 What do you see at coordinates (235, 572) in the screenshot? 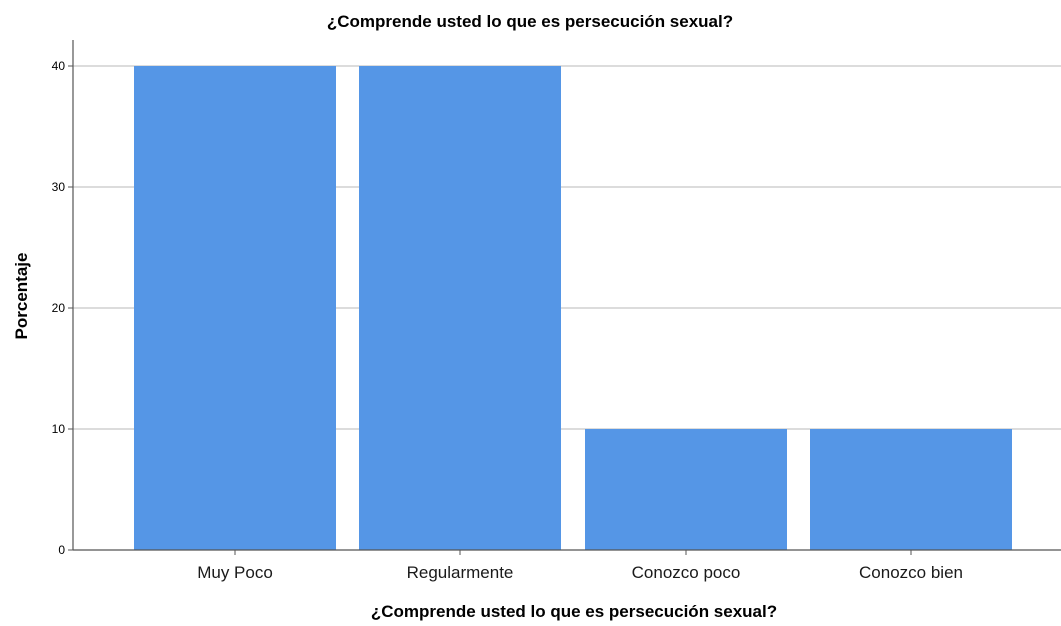
I see `x-tick-label: Muy Poco` at bounding box center [235, 572].